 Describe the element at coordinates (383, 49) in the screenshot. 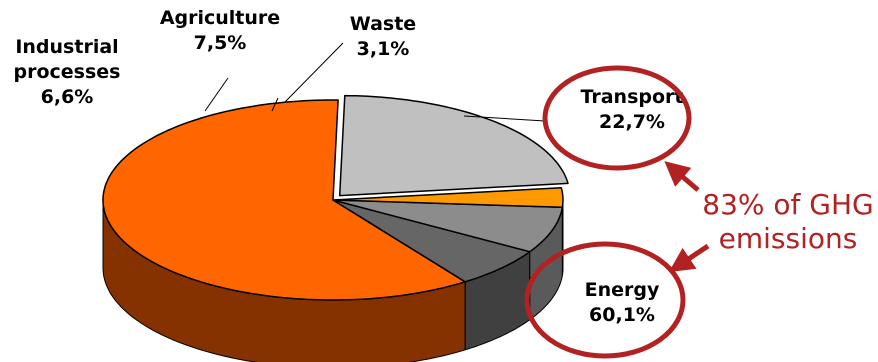

I see `slice-value-waste: 3,1%` at that location.